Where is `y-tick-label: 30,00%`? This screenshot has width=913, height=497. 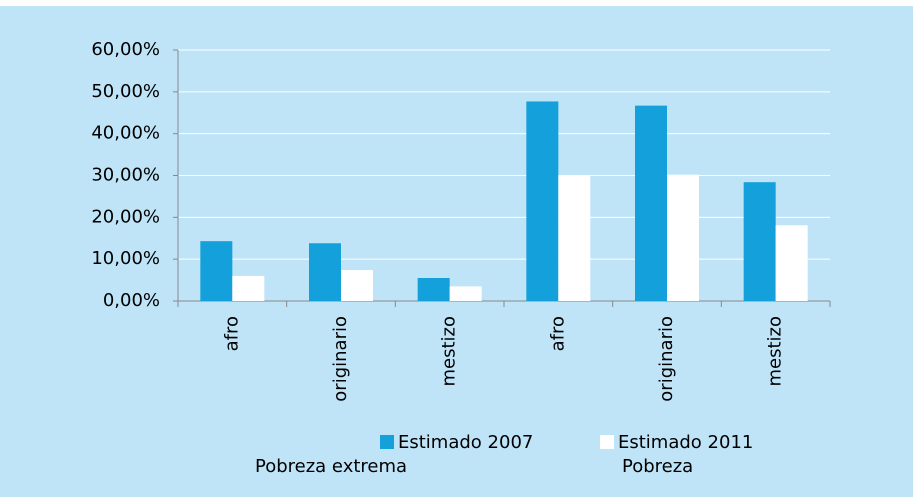
y-tick-label: 30,00% is located at coordinates (125, 175).